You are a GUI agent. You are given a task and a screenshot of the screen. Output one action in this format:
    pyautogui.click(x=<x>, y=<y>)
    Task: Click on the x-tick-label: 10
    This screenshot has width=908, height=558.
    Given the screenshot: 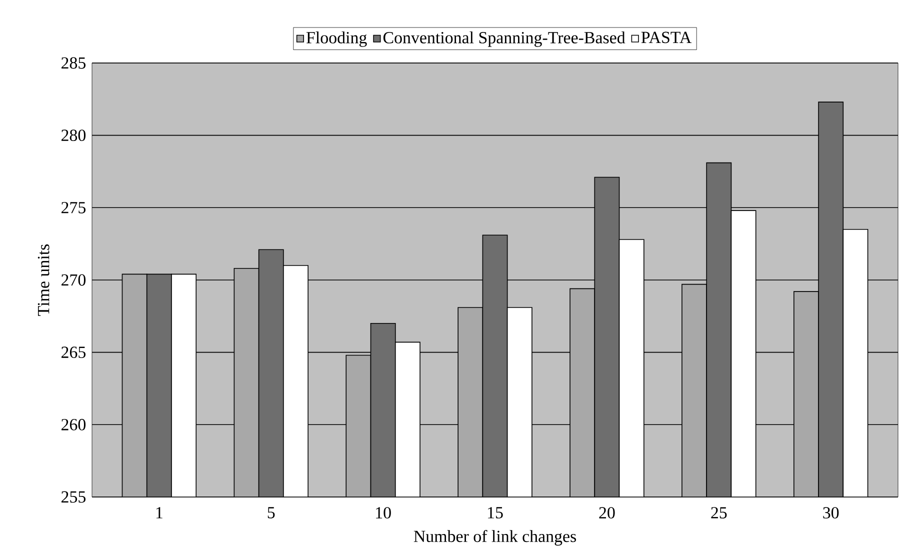 What is the action you would take?
    pyautogui.click(x=383, y=513)
    